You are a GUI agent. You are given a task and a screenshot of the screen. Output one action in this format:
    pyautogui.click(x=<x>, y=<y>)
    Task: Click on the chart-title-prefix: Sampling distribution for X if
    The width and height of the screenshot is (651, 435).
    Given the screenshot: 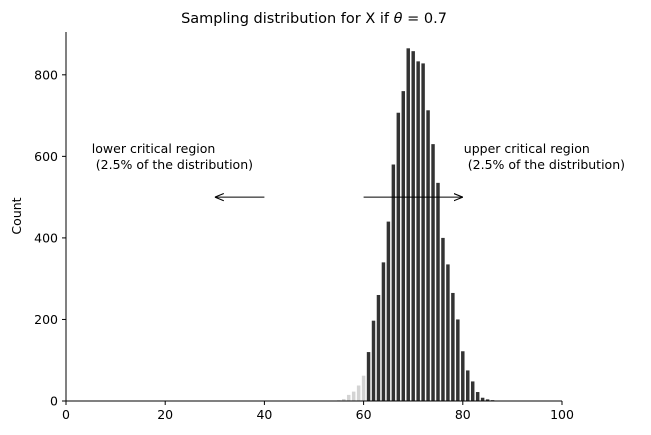 What is the action you would take?
    pyautogui.click(x=287, y=19)
    